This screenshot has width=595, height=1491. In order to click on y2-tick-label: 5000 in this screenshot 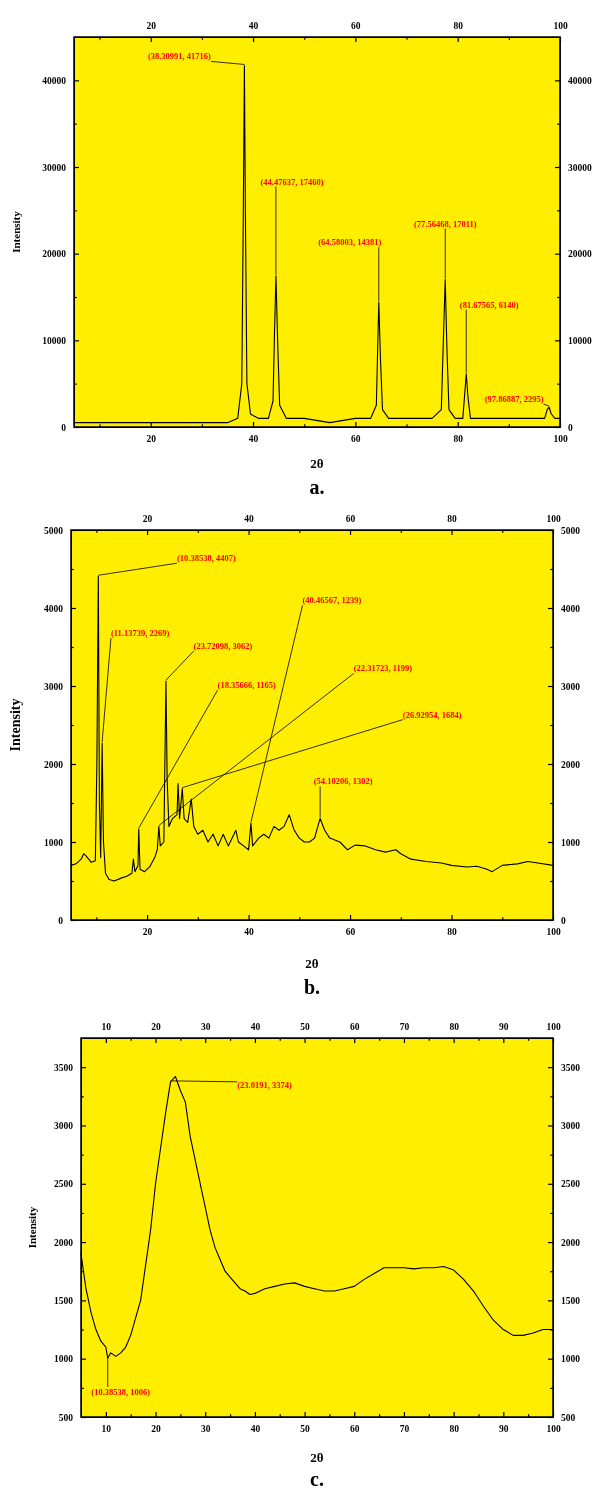, I will do `click(571, 530)`.